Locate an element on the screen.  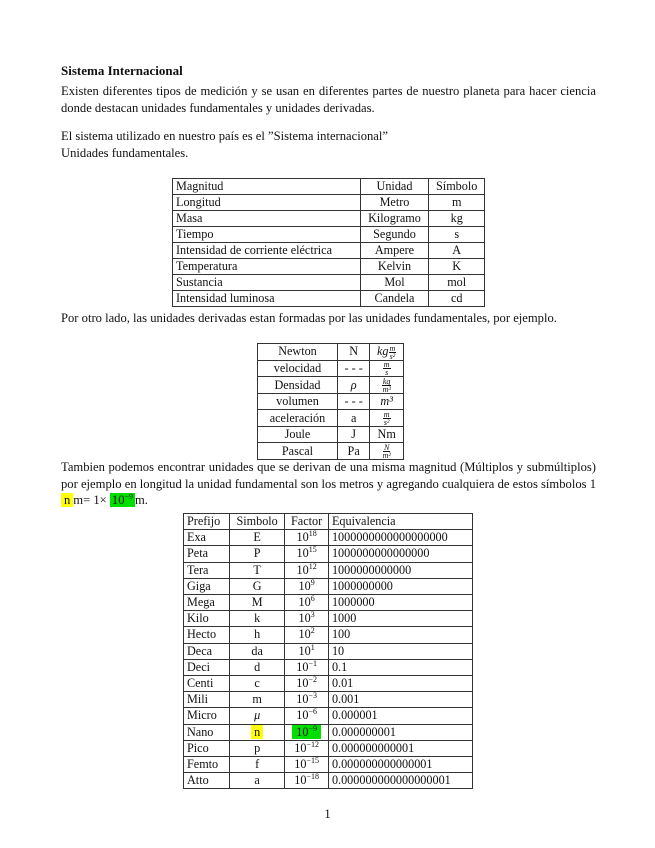
table-cell: f is located at coordinates (257, 765).